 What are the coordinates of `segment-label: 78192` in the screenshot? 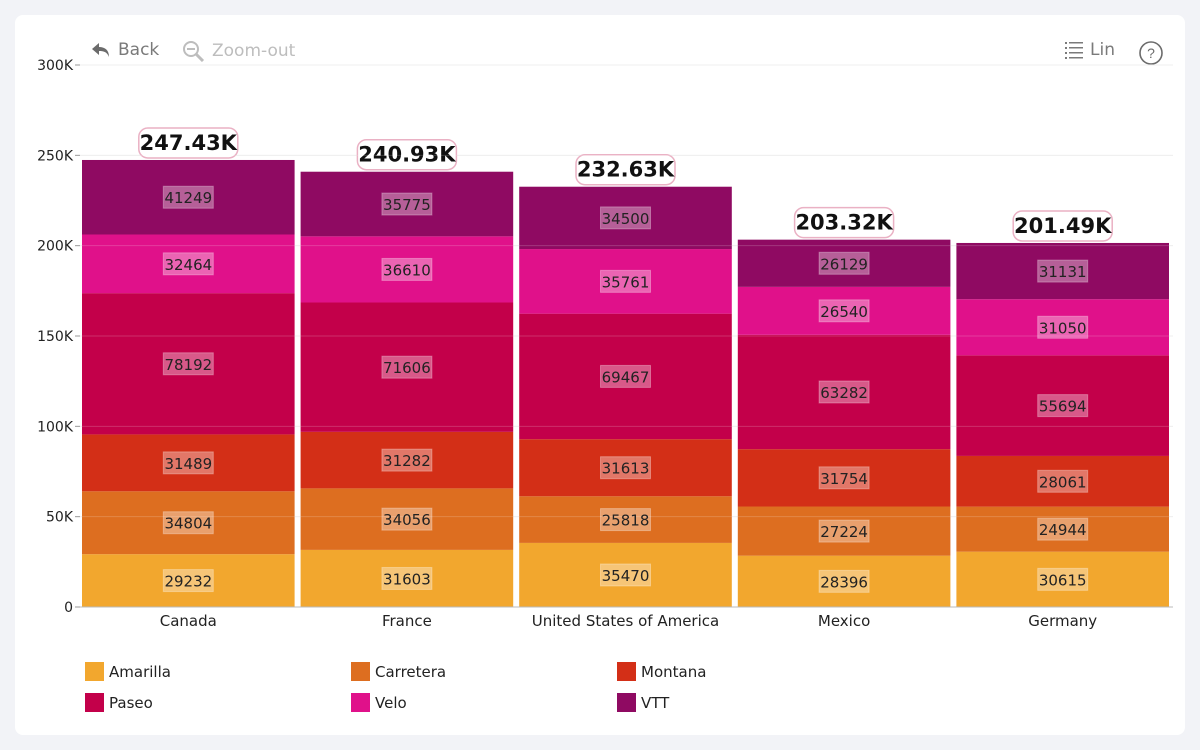 It's located at (188, 365).